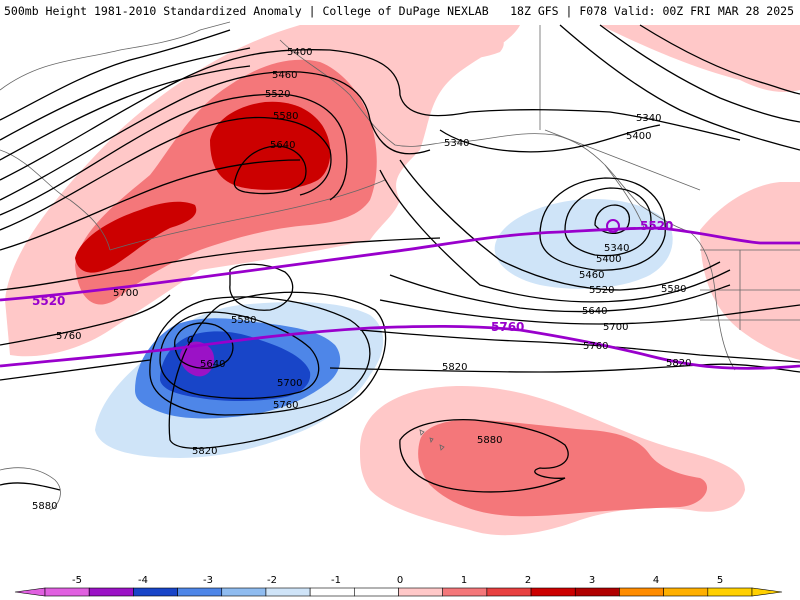 This screenshot has width=800, height=600. Describe the element at coordinates (528, 580) in the screenshot. I see `colorbar-tick: 2` at that location.